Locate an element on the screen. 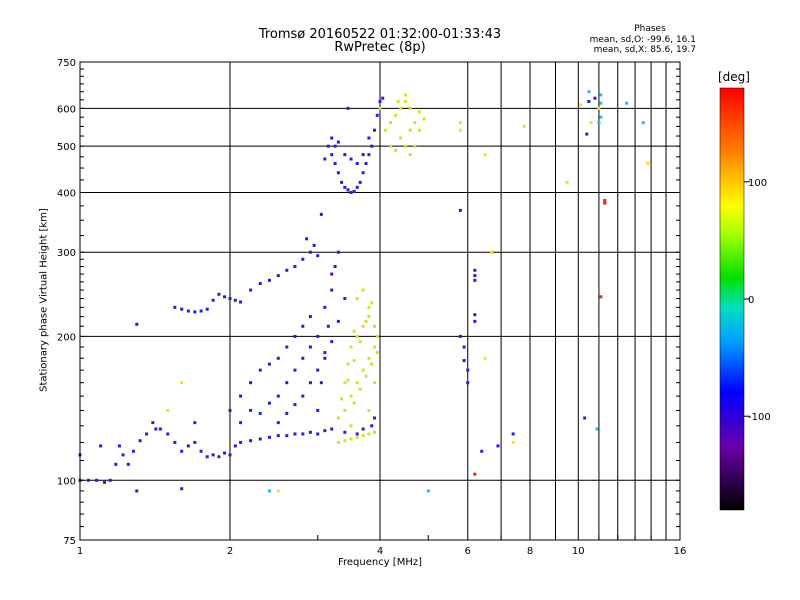 The width and height of the screenshot is (800, 600). y-tick-label: 500 is located at coordinates (66, 147).